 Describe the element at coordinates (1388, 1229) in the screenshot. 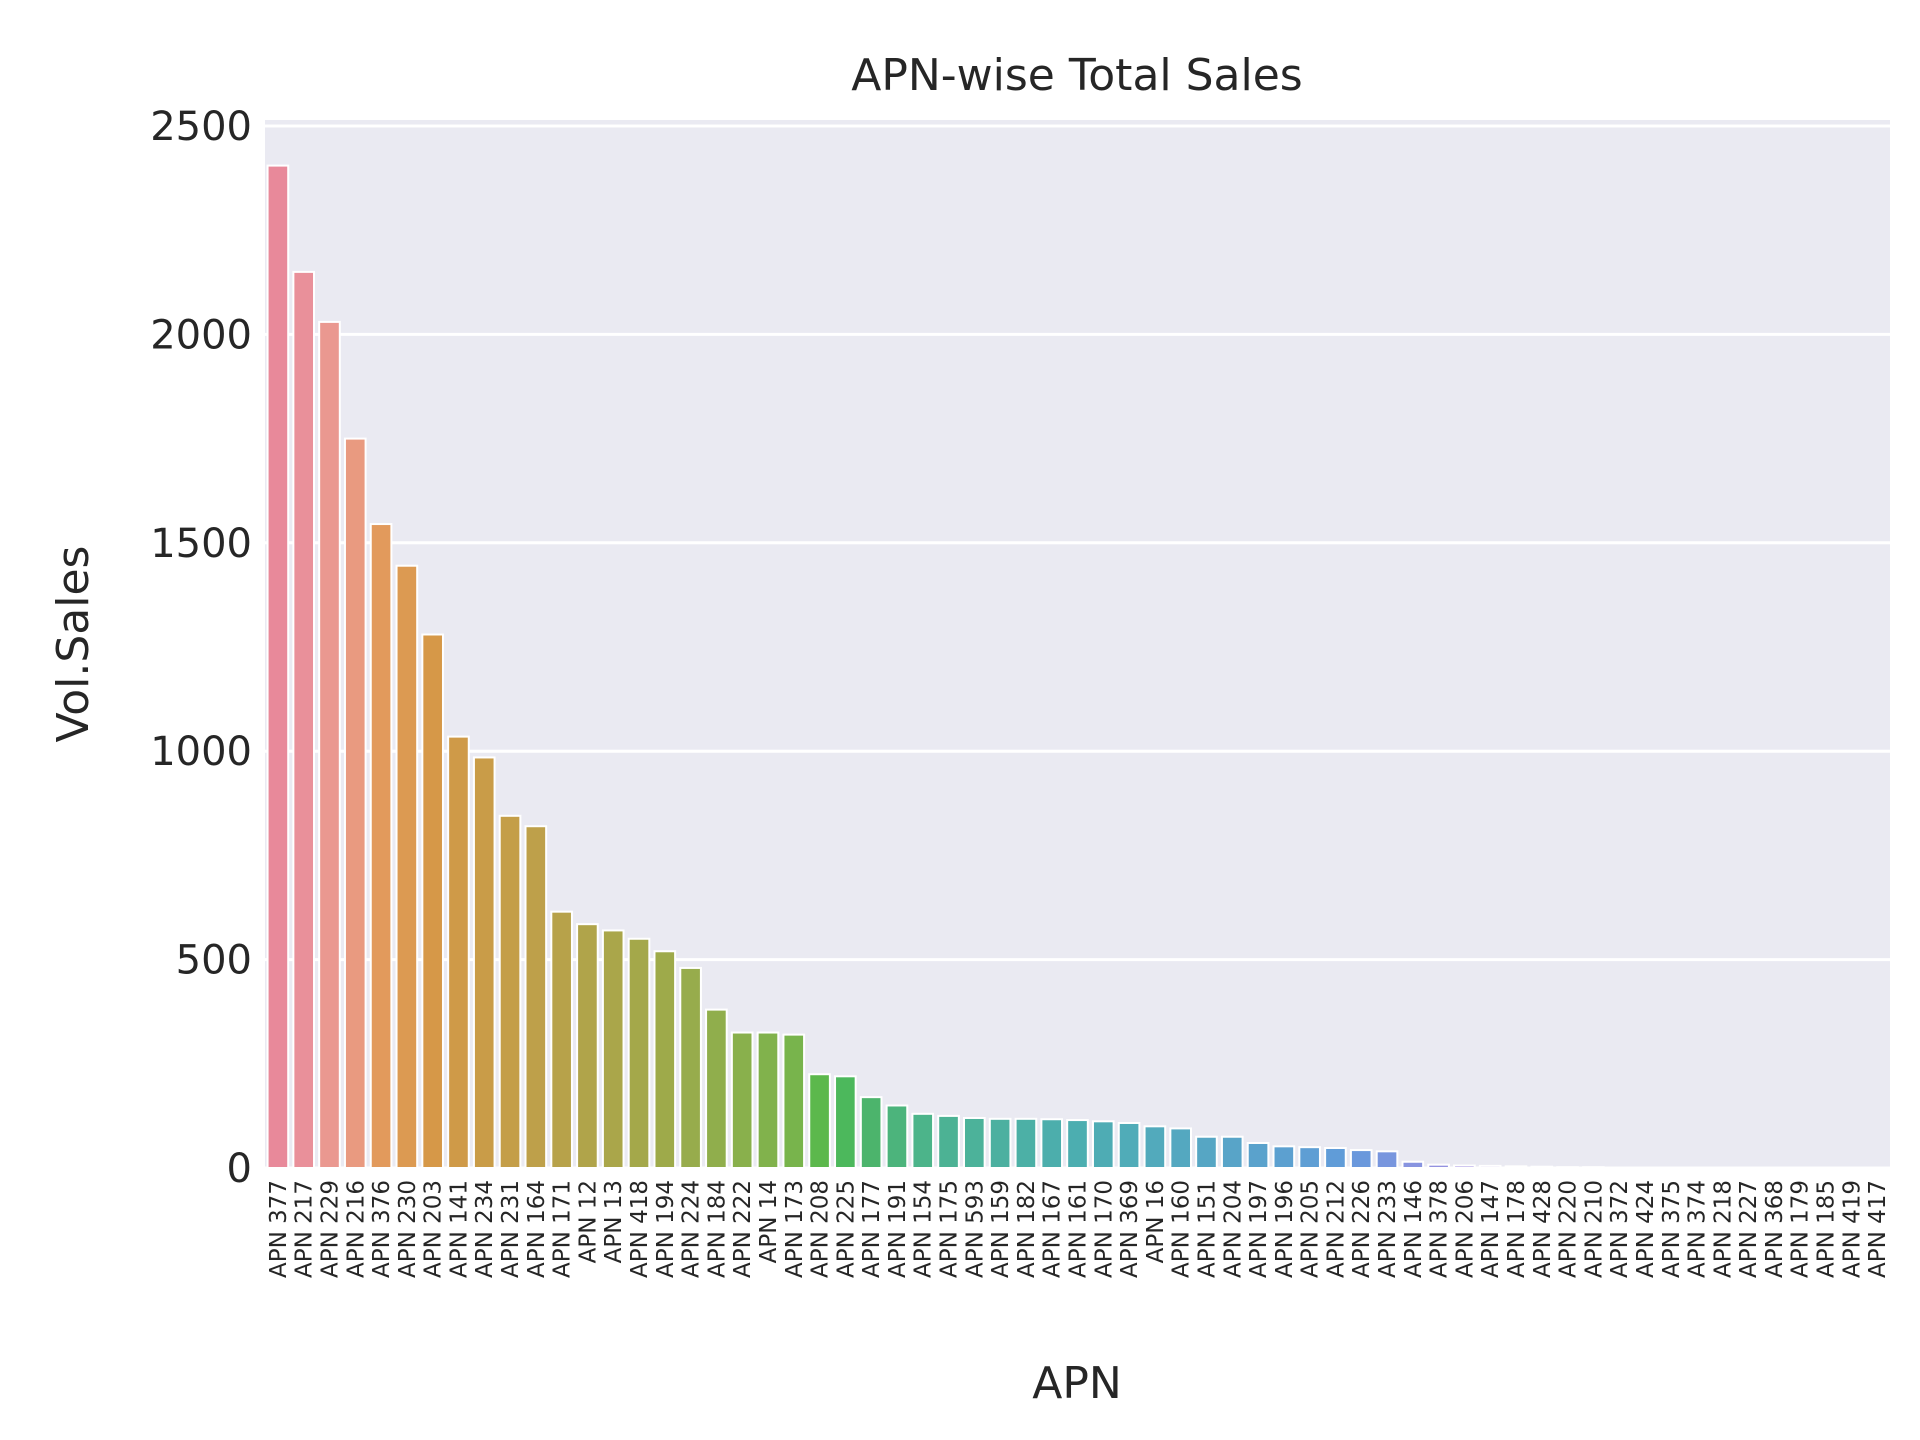

I see `x-tick-label: APN 233` at that location.